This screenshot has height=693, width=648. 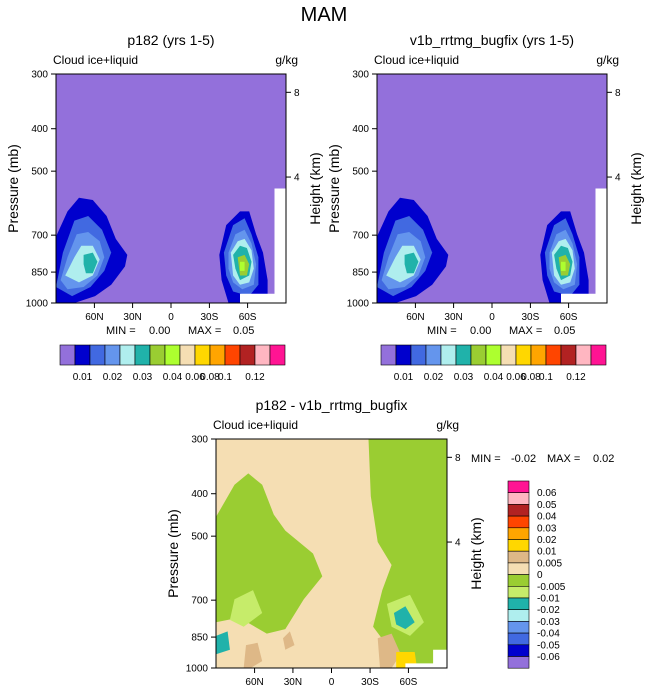 I want to click on panel-title: p182 - v1b_rrtmg_bugfix, so click(x=332, y=405).